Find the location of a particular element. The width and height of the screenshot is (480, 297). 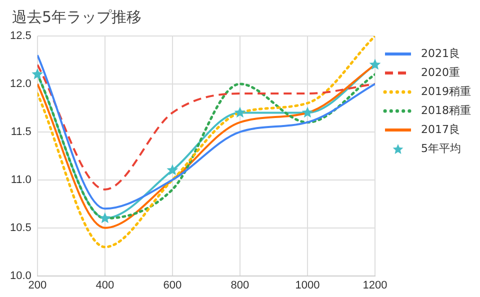

legend-label: 2021良 is located at coordinates (440, 53).